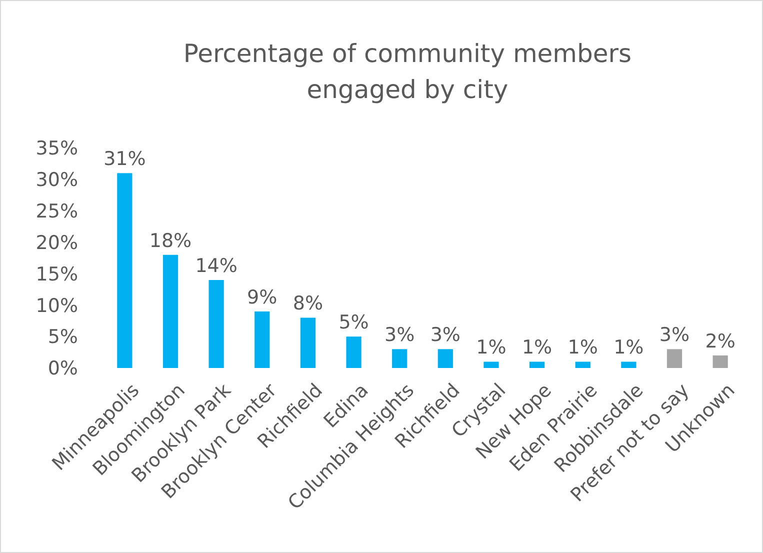 The height and width of the screenshot is (553, 763). What do you see at coordinates (407, 71) in the screenshot?
I see `chart-title: Percentage of community members engaged by city` at bounding box center [407, 71].